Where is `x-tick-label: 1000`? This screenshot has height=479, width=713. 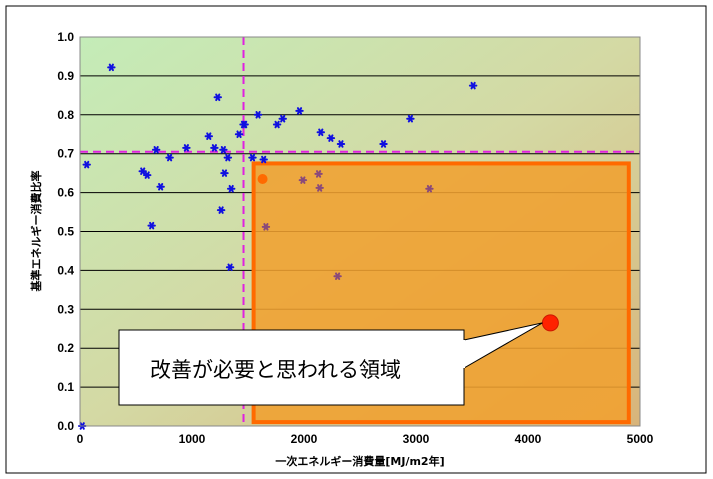 x-tick-label: 1000 is located at coordinates (192, 439).